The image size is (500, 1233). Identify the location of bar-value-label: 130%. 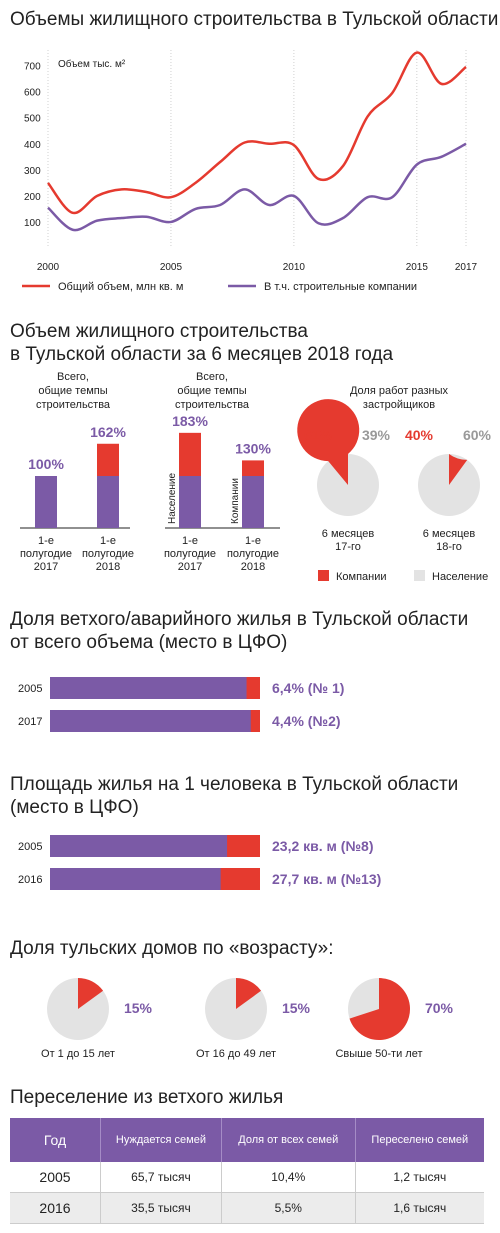
(253, 448).